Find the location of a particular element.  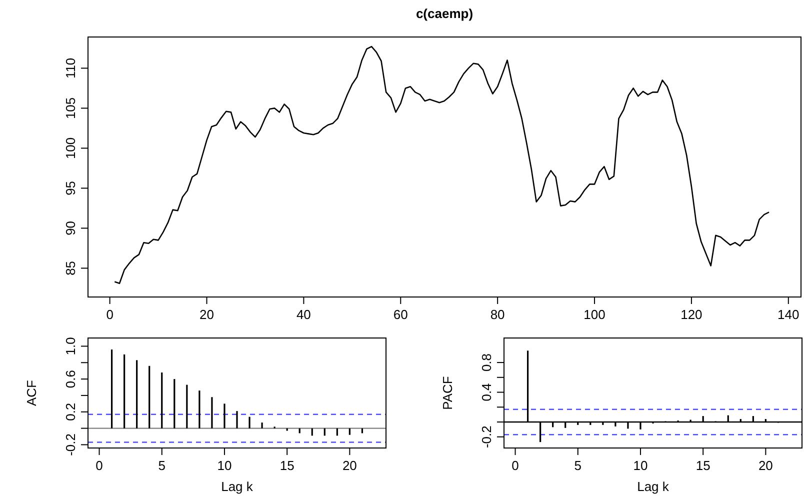

x-tick-label: 140 is located at coordinates (789, 314).